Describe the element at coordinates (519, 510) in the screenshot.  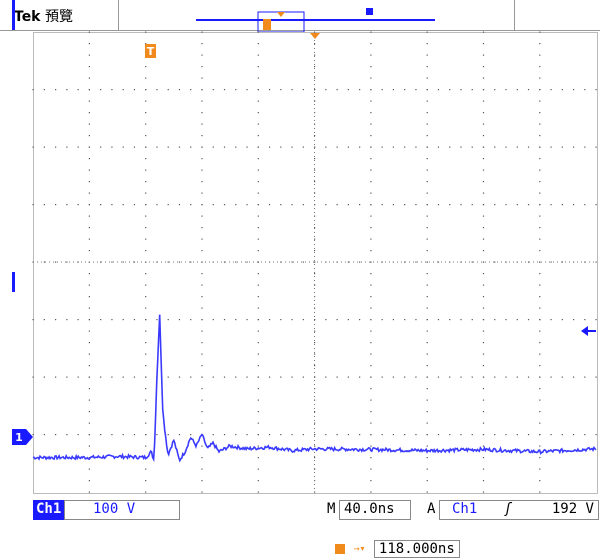
I see `trigger-box: Ch1 ʃ 192 V` at that location.